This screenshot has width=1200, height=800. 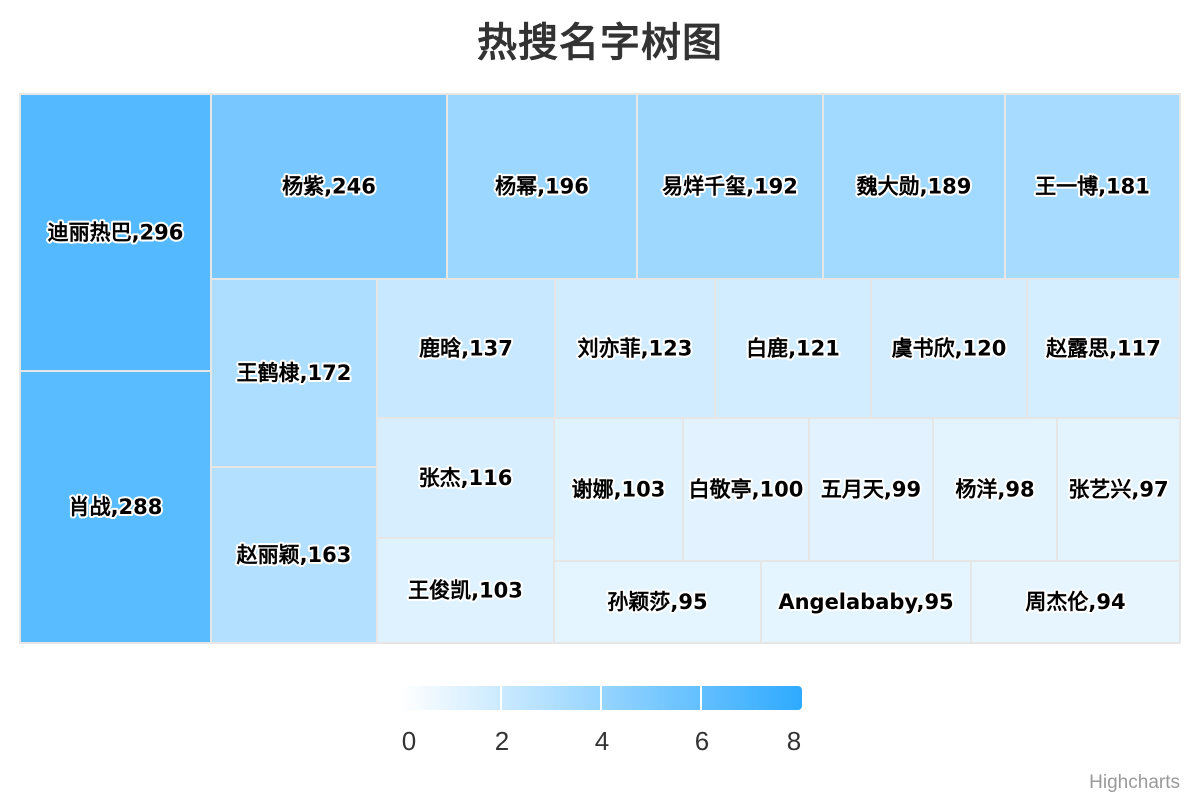 What do you see at coordinates (702, 741) in the screenshot?
I see `color-axis-tick-label: 6` at bounding box center [702, 741].